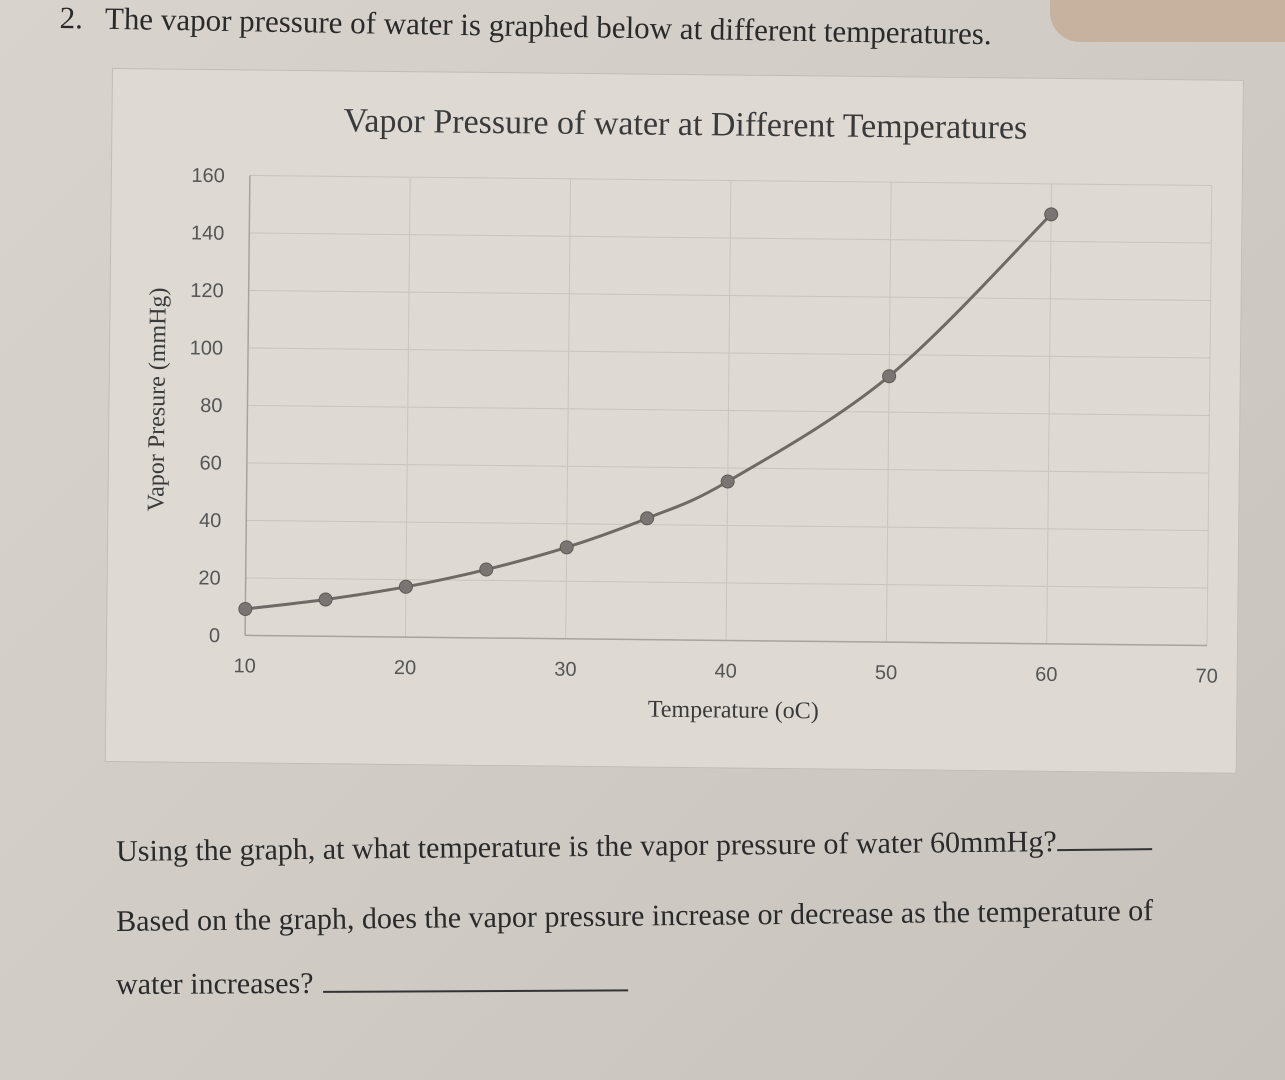 The width and height of the screenshot is (1285, 1080). I want to click on x-tick-label: 30, so click(565, 670).